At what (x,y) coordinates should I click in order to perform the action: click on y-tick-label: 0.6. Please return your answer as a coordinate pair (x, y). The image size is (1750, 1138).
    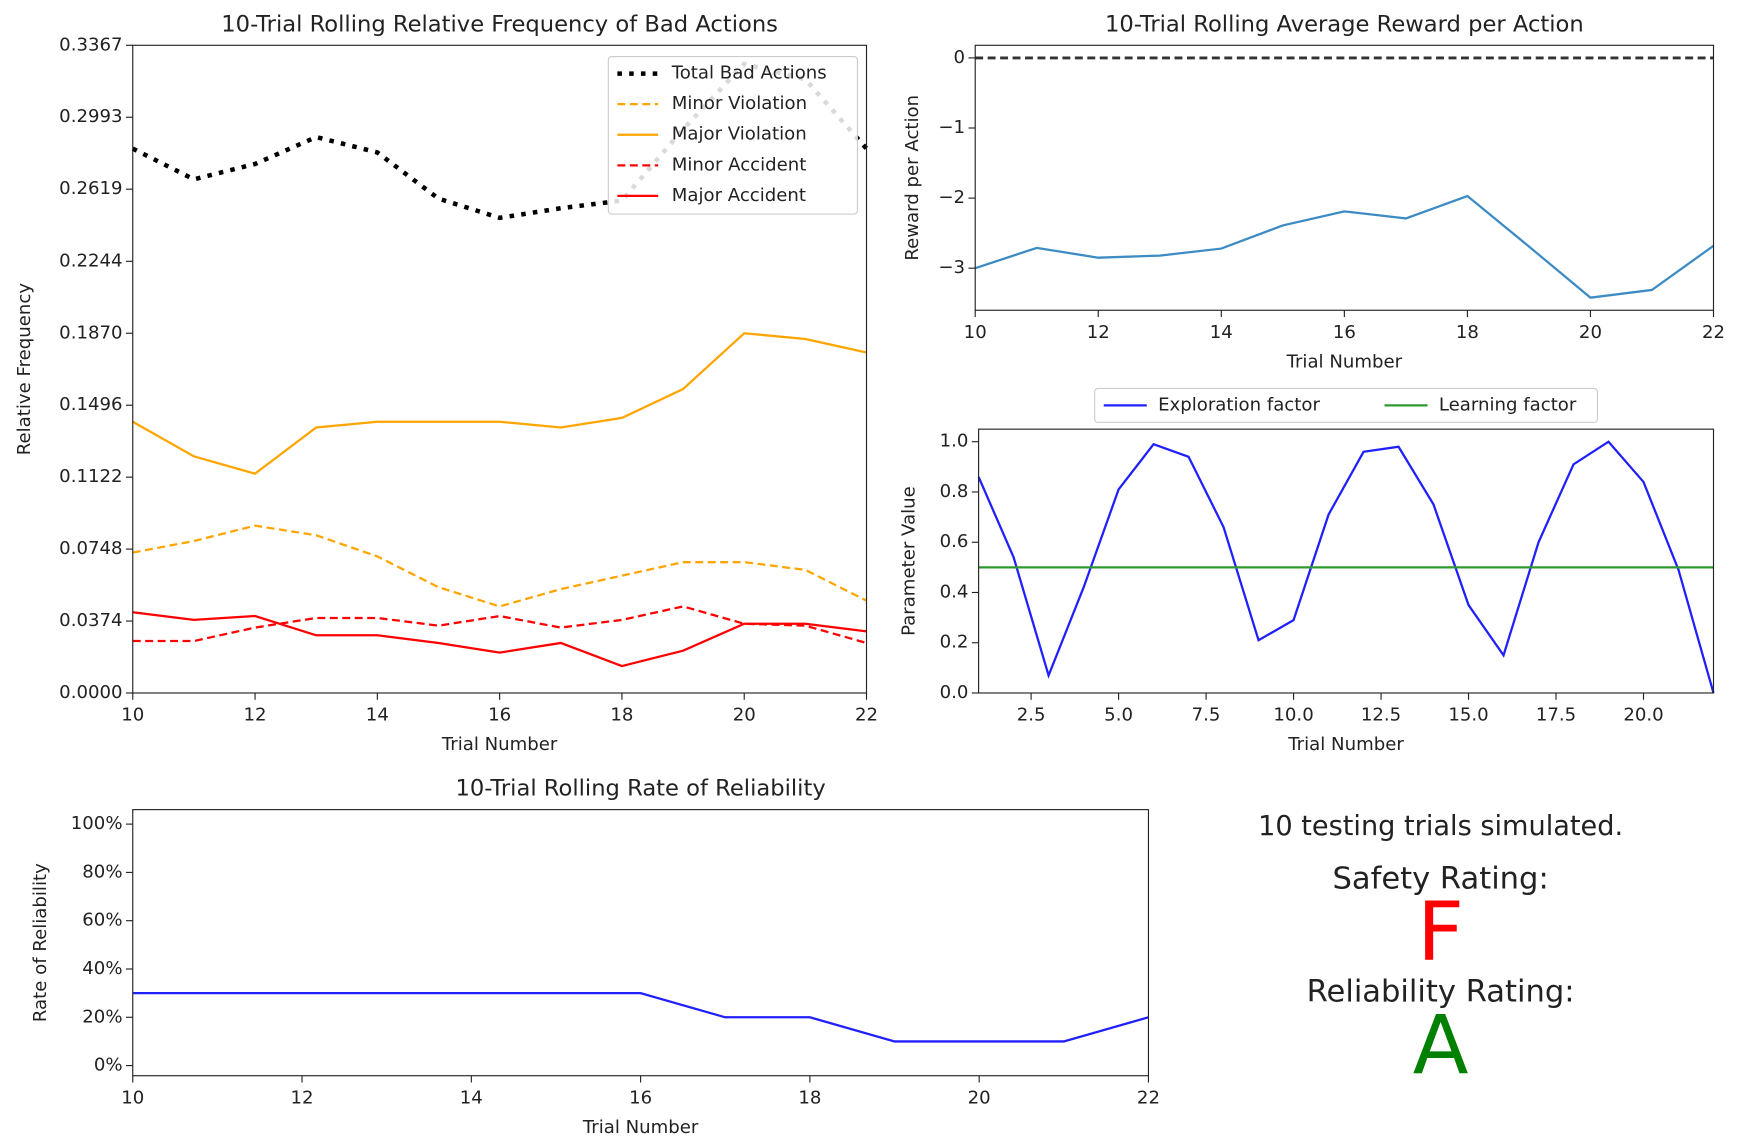
    Looking at the image, I should click on (954, 541).